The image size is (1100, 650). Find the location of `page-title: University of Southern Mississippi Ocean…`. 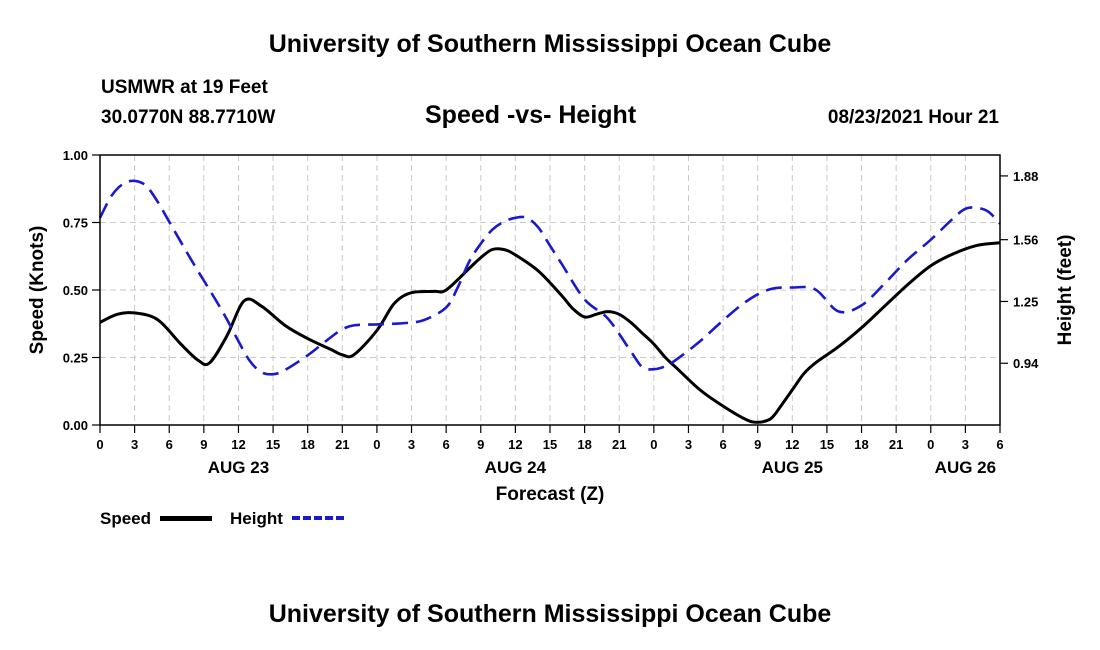

page-title: University of Southern Mississippi Ocean… is located at coordinates (550, 44).